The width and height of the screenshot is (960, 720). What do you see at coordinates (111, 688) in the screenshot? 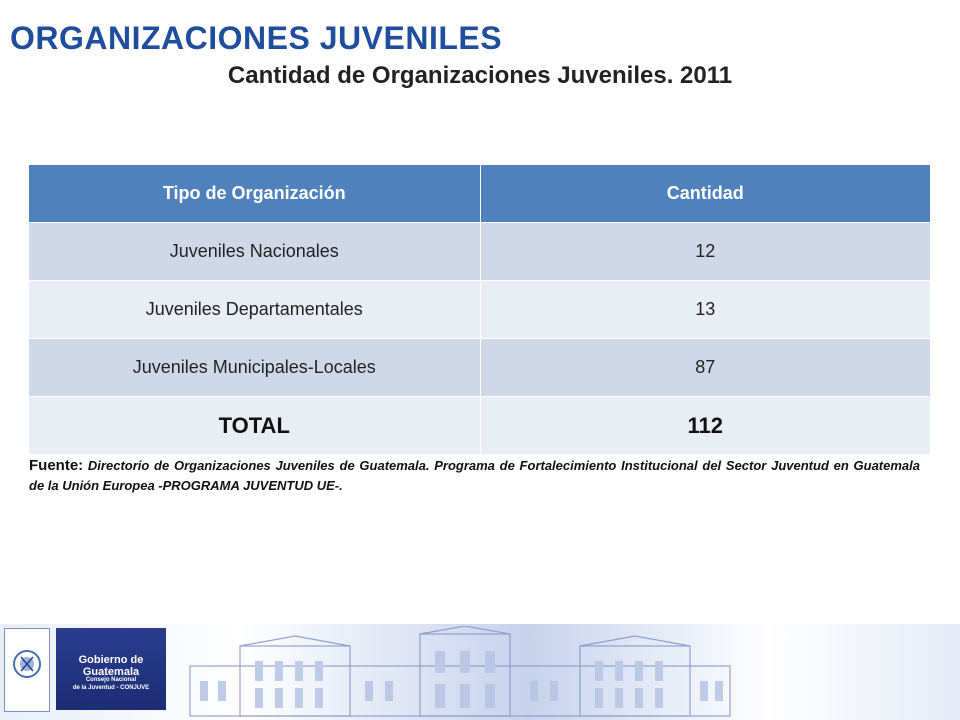
I see `council-line-2: de la Juventud - CONJUVE` at bounding box center [111, 688].